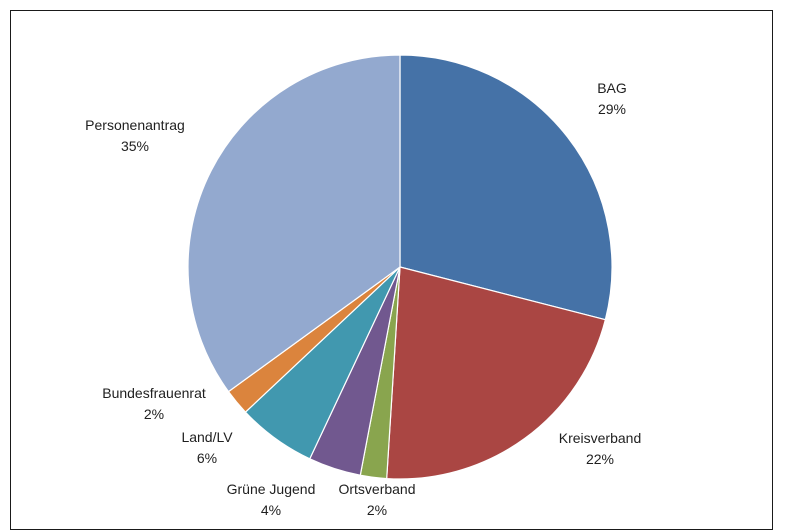 This screenshot has width=785, height=530. What do you see at coordinates (154, 403) in the screenshot?
I see `slice-label-bundesfrauenrat: Bundesfrauenrat 2%` at bounding box center [154, 403].